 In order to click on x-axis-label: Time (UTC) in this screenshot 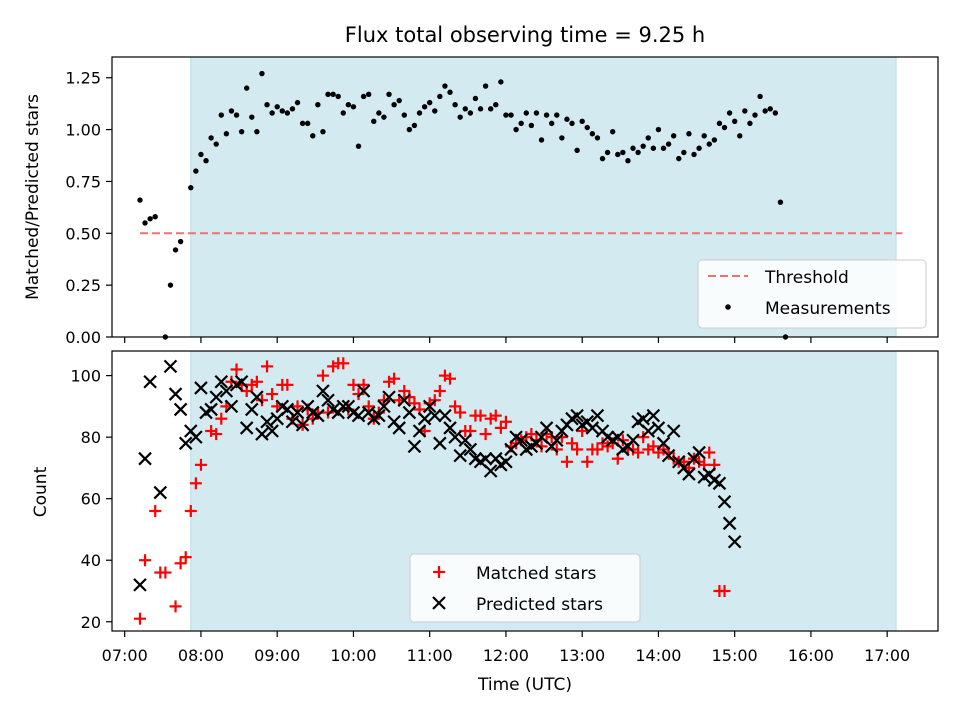, I will do `click(524, 685)`.